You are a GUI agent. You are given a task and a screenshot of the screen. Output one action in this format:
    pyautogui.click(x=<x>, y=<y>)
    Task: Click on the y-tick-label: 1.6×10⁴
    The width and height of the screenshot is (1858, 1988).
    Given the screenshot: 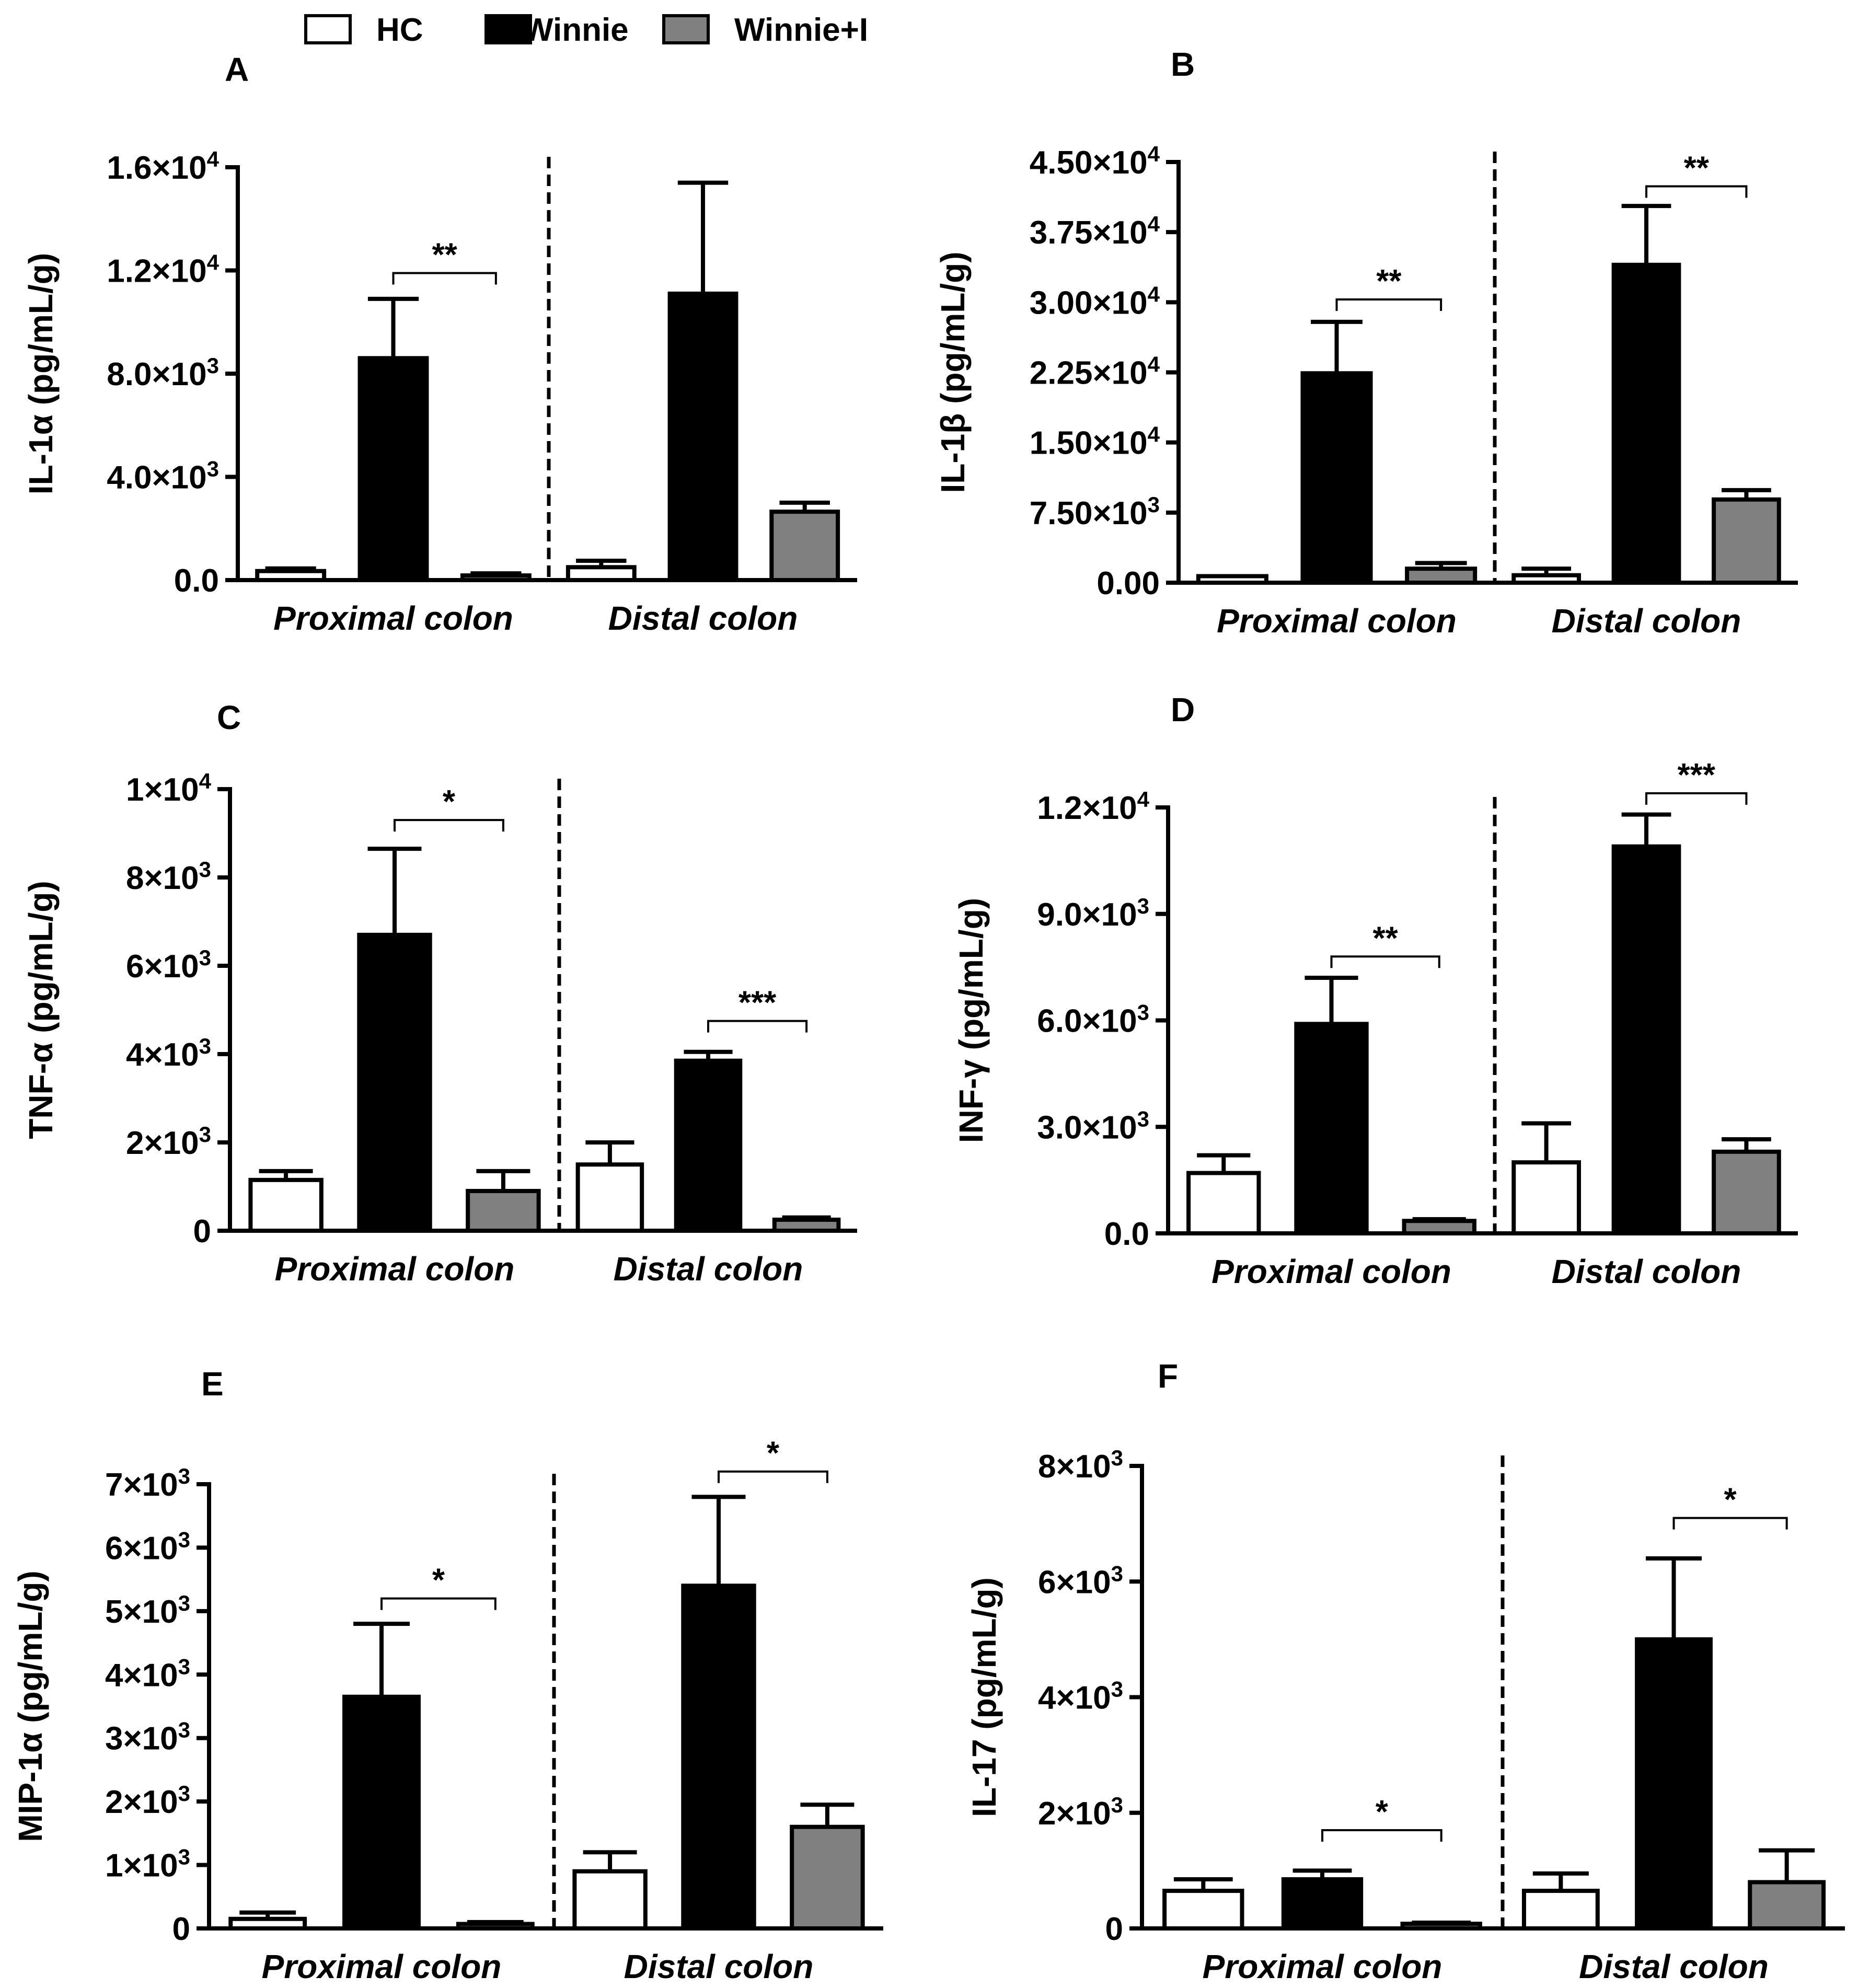 What is the action you would take?
    pyautogui.click(x=163, y=167)
    